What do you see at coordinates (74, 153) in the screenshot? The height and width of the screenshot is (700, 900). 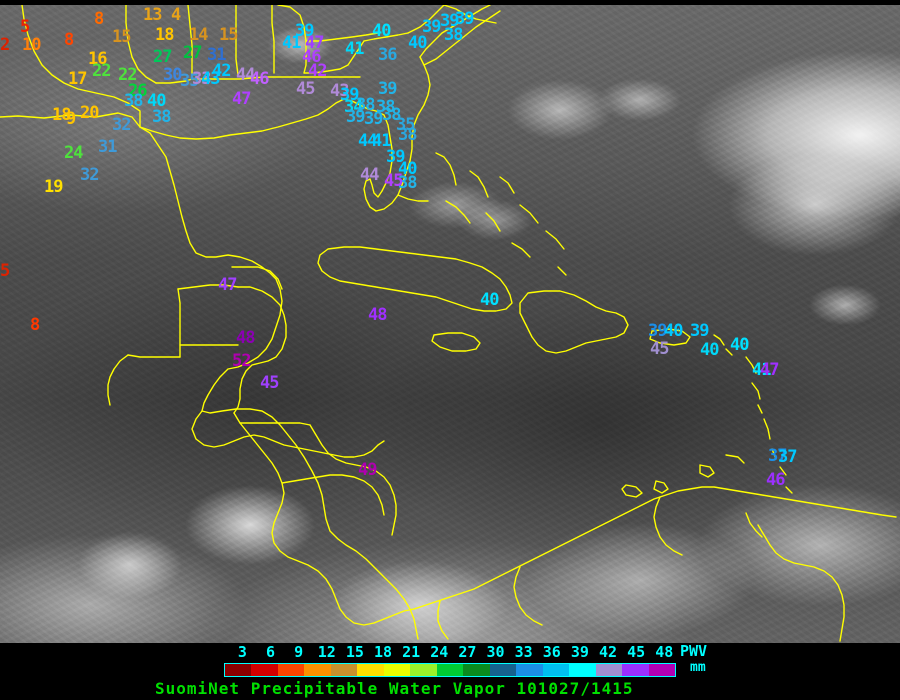 I see `station-value-label: 24` at bounding box center [74, 153].